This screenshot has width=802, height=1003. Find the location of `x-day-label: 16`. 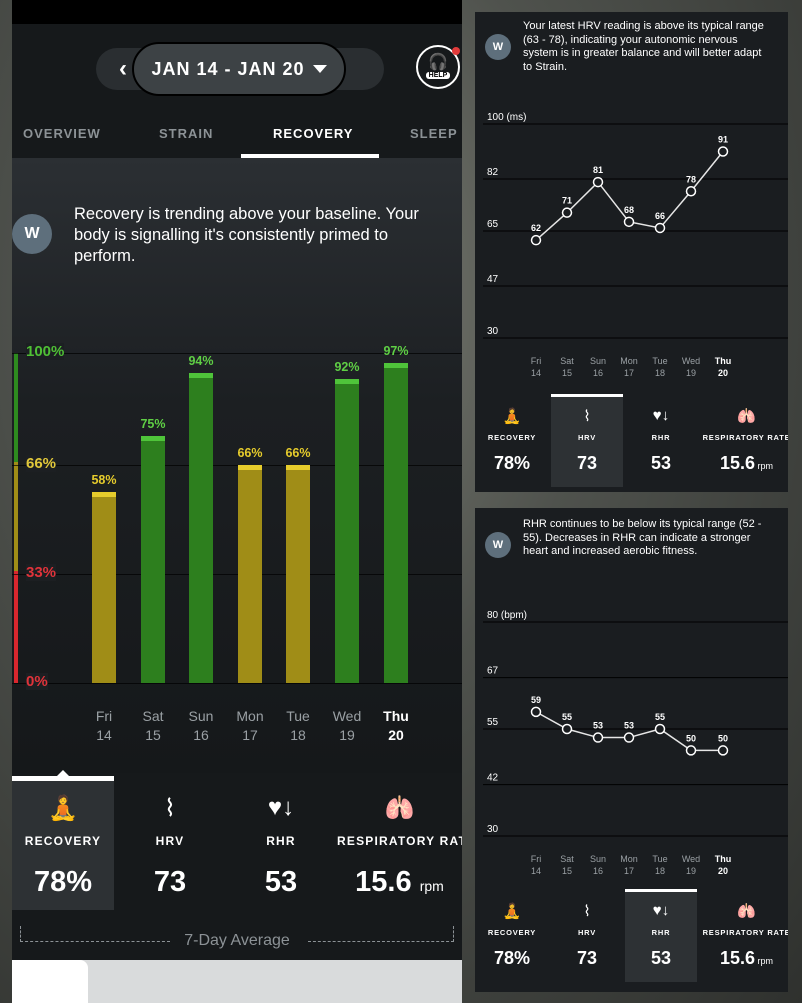

x-day-label: 16 is located at coordinates (598, 871).